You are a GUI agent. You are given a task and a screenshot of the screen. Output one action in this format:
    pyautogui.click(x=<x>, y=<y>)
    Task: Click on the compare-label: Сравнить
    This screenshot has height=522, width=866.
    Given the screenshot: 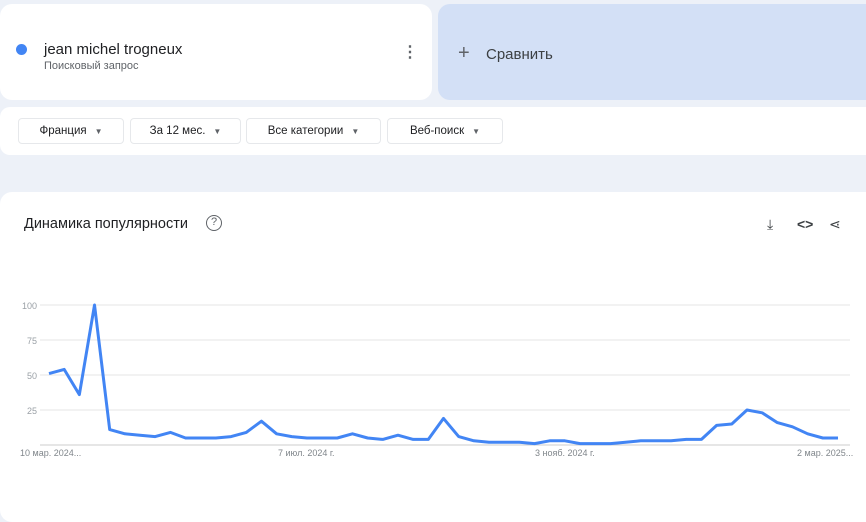 What is the action you would take?
    pyautogui.click(x=519, y=54)
    